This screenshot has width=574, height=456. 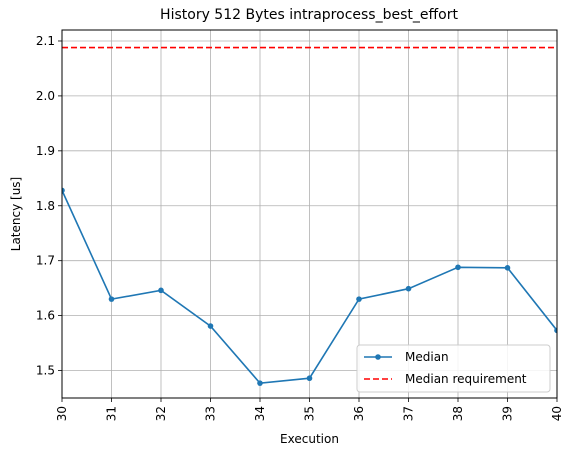 What do you see at coordinates (557, 413) in the screenshot?
I see `x-tick-label: 40` at bounding box center [557, 413].